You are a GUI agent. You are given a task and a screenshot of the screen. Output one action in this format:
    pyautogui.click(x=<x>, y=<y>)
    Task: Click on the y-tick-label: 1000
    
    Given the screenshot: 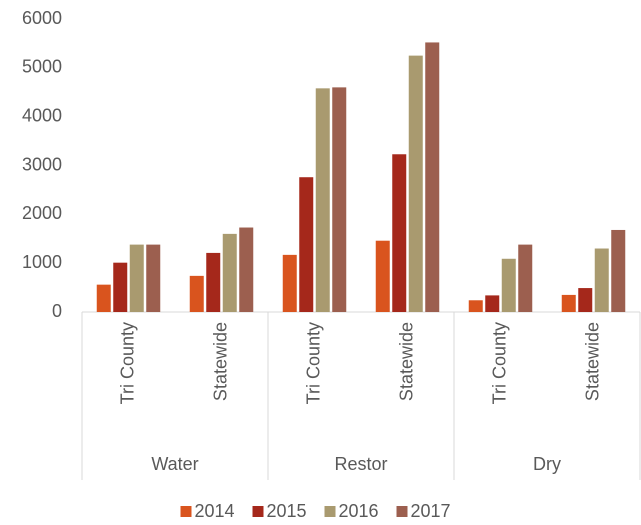 What is the action you would take?
    pyautogui.click(x=42, y=262)
    